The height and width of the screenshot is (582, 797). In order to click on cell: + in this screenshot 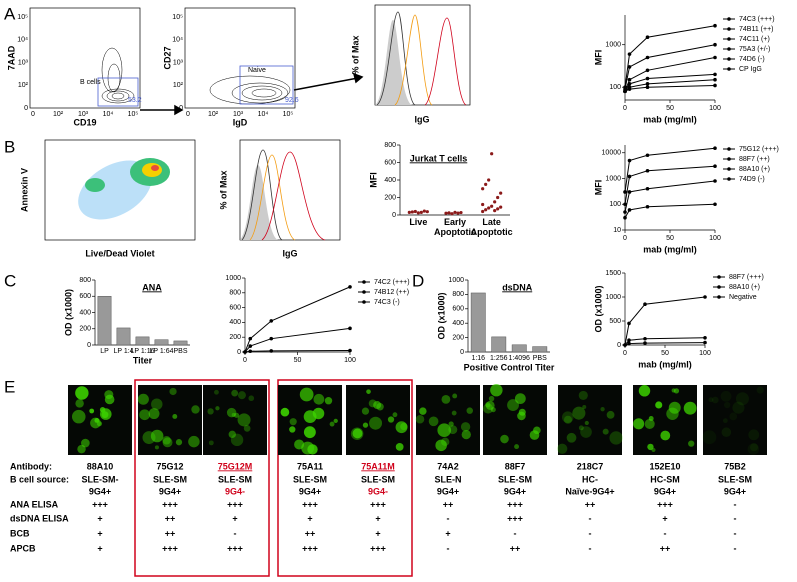, I will do `click(99, 518)`.